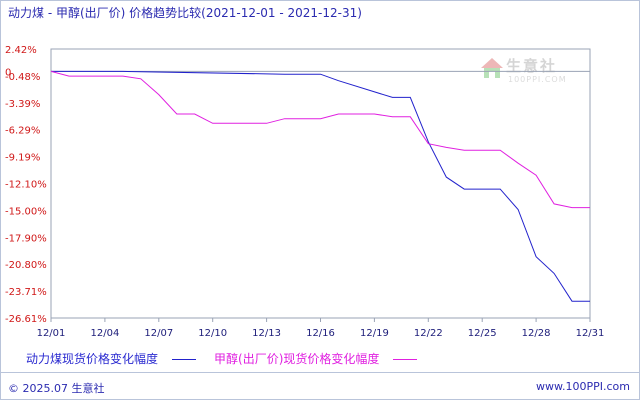 Image resolution: width=640 pixels, height=400 pixels. I want to click on watermark-url: 100PPI.COM, so click(537, 79).